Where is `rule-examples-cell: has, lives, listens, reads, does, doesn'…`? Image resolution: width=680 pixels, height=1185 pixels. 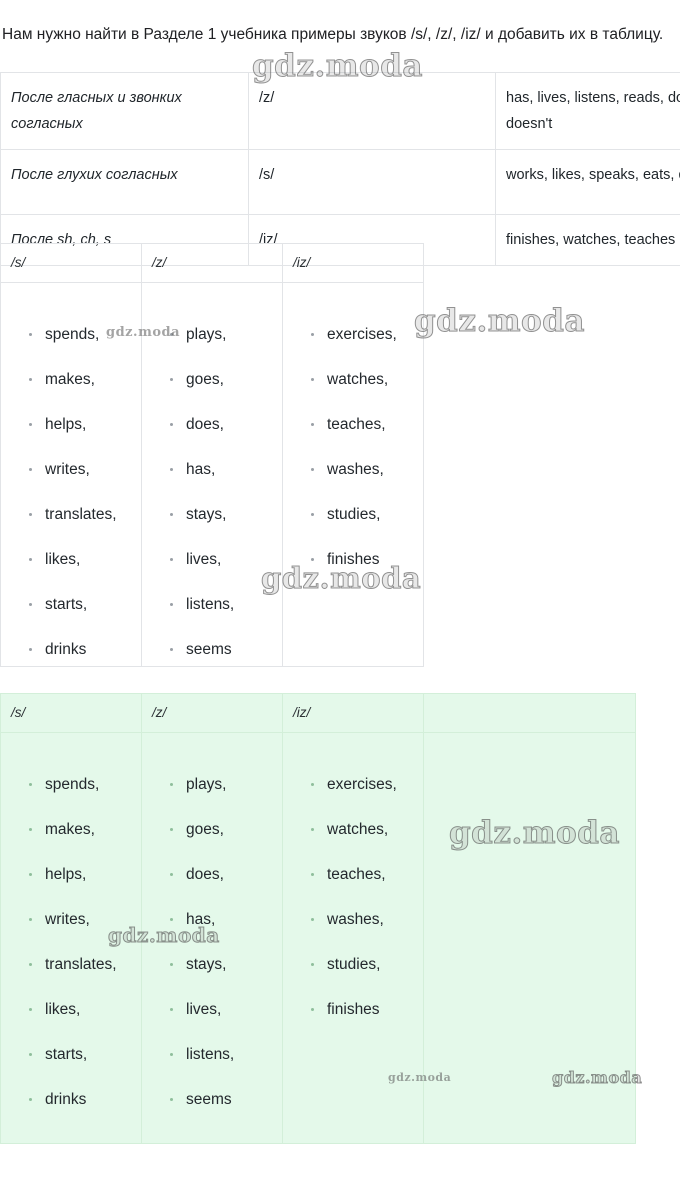 rule-examples-cell: has, lives, listens, reads, does, doesn'… is located at coordinates (587, 111).